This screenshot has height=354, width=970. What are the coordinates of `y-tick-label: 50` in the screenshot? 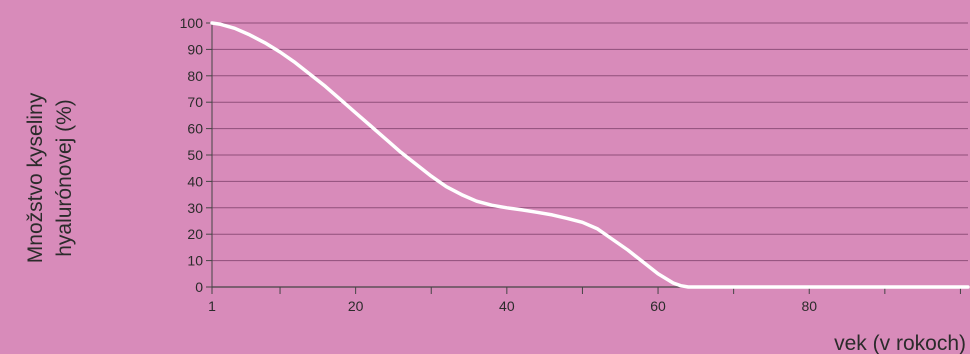 It's located at (195, 155).